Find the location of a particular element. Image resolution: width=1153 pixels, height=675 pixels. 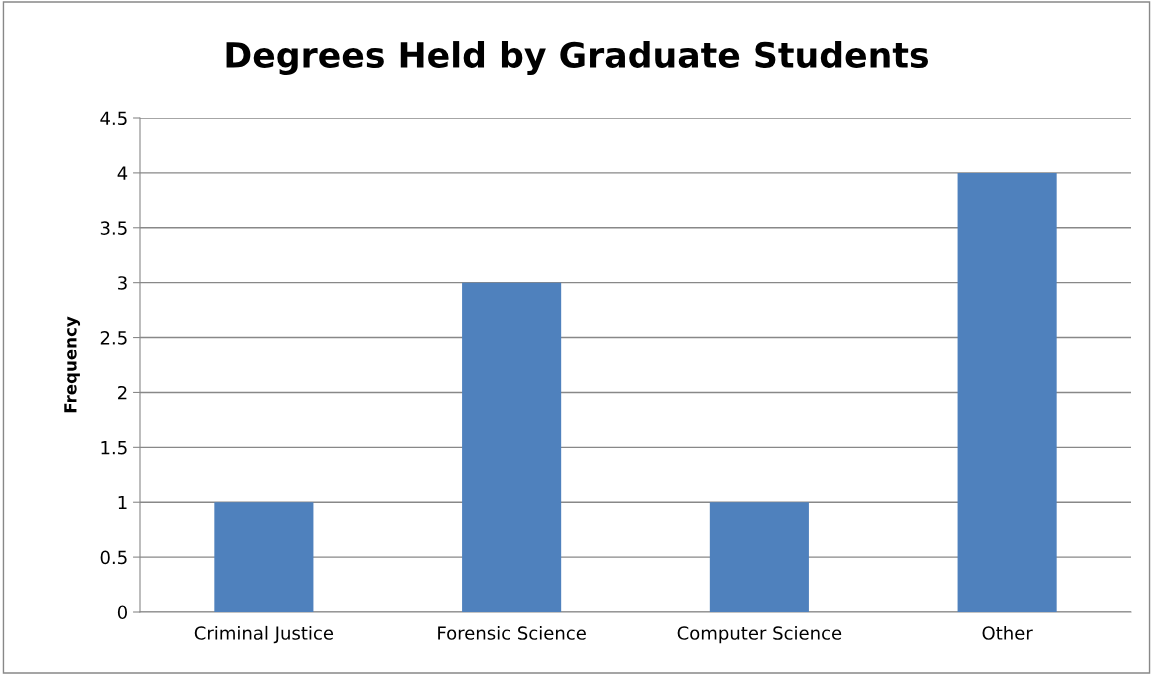

y-tick-label: 3 is located at coordinates (122, 283).